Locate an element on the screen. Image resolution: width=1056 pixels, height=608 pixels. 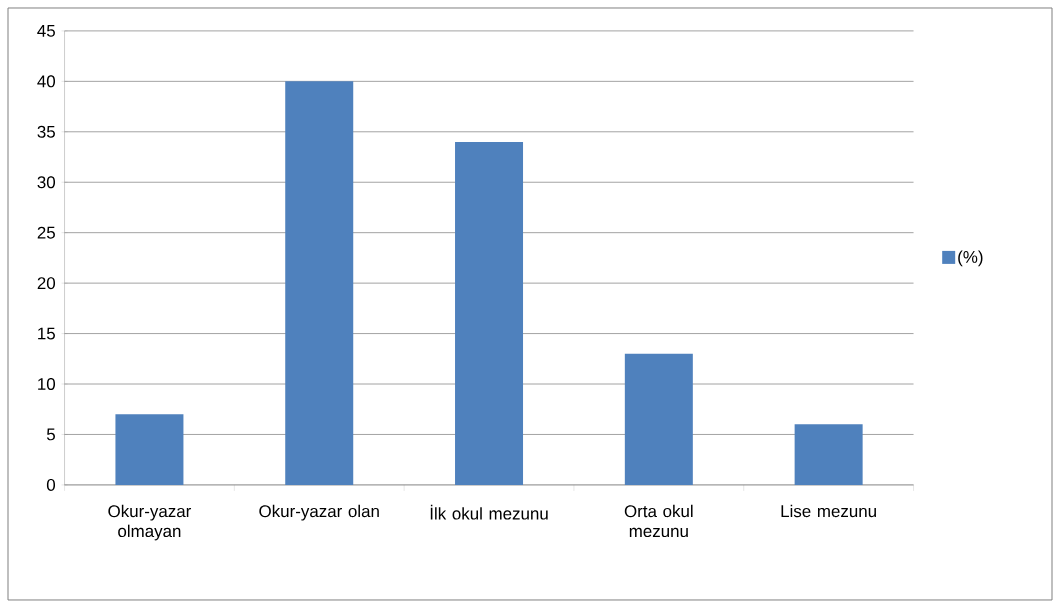
y-tick-label: 0 is located at coordinates (51, 484).